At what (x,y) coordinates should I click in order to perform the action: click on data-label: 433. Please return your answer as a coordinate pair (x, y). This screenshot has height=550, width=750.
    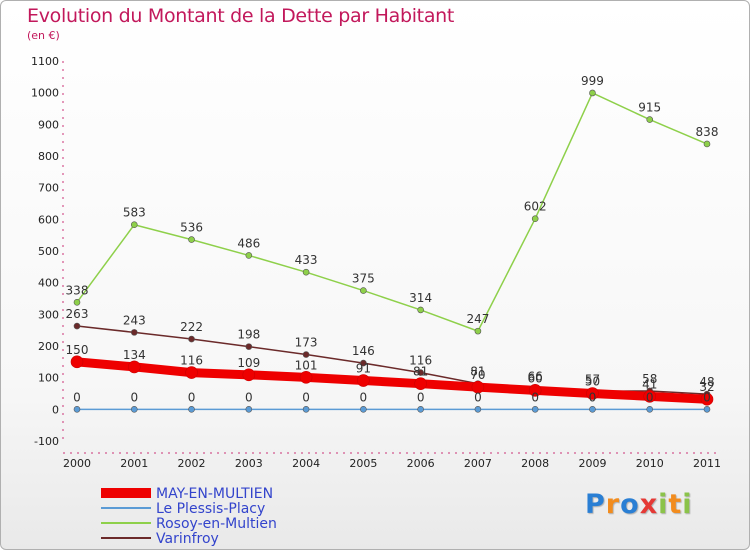
    Looking at the image, I should click on (306, 260).